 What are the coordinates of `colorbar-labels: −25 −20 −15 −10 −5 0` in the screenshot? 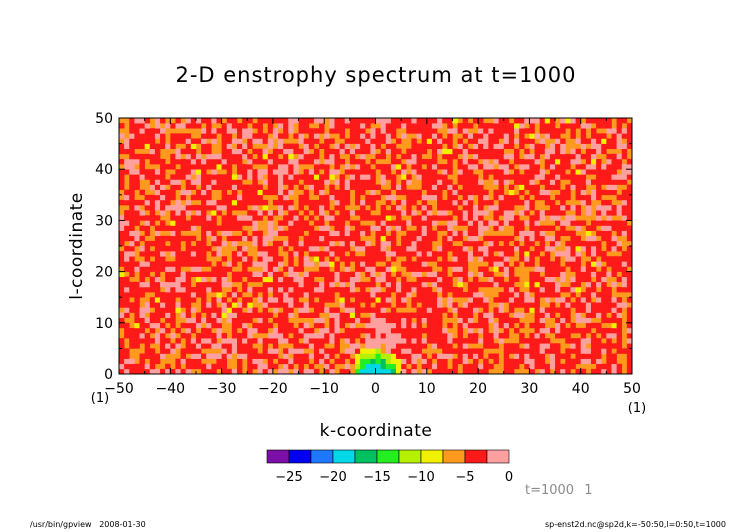 It's located at (394, 477).